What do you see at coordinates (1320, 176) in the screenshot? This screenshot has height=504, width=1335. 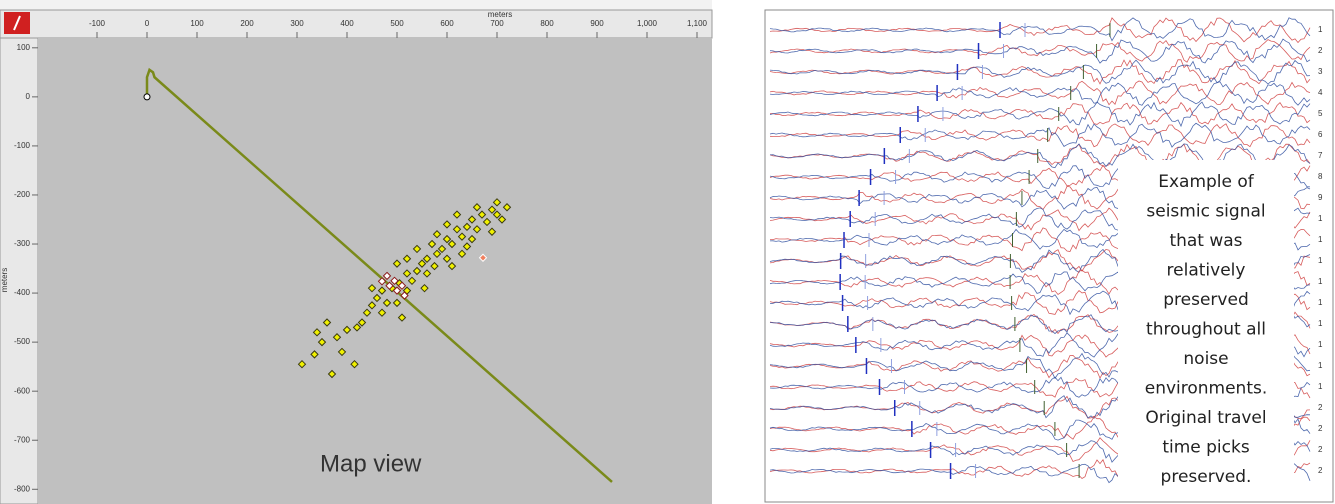 I see `trace-label: 8` at bounding box center [1320, 176].